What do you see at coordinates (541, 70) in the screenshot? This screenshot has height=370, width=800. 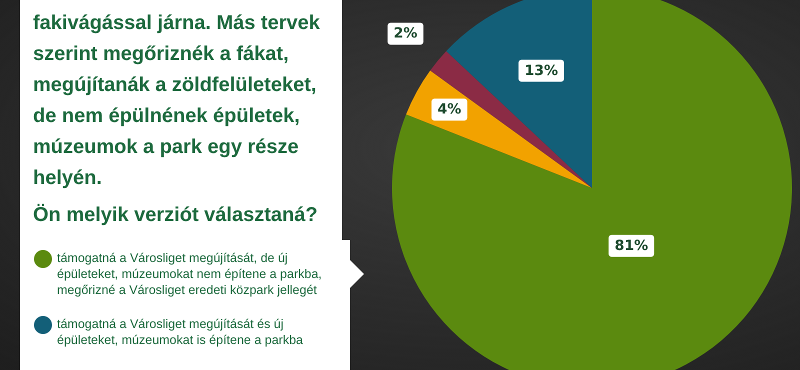 I see `data-label: 13%` at bounding box center [541, 70].